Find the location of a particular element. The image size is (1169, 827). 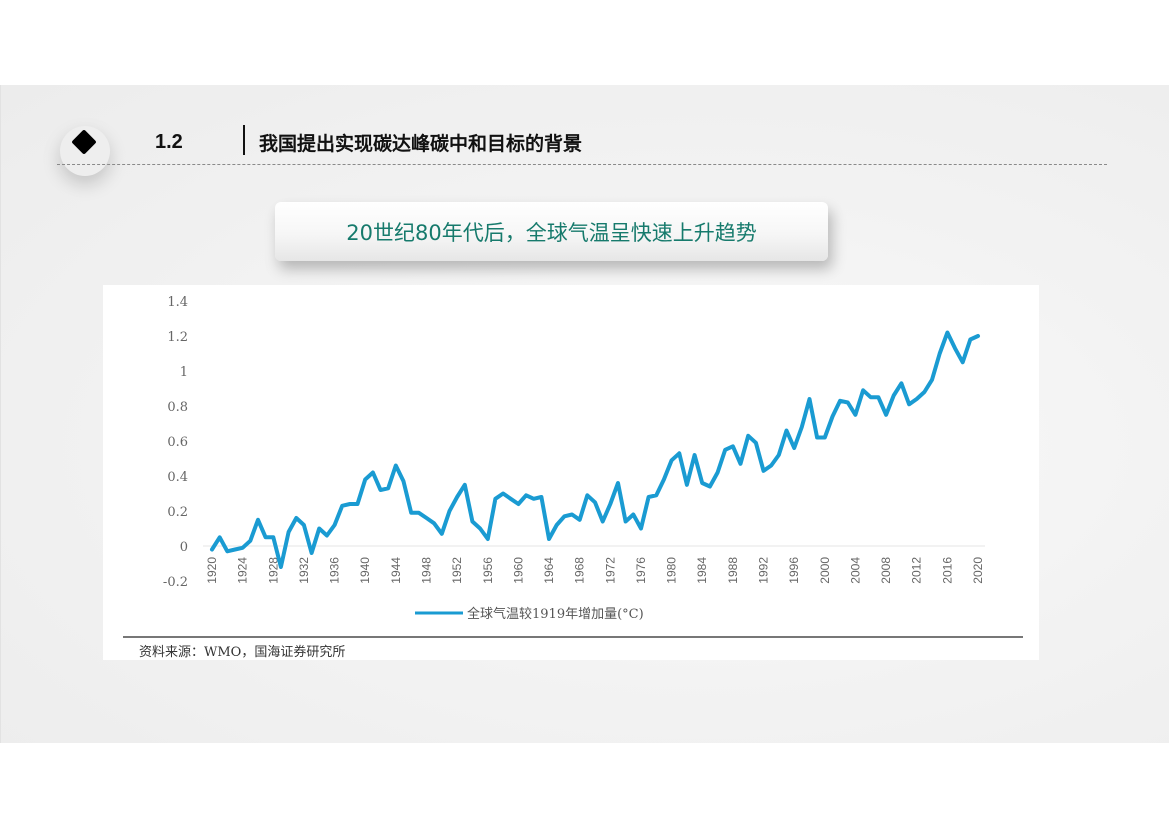

x-tick-label: 1948 is located at coordinates (426, 570).